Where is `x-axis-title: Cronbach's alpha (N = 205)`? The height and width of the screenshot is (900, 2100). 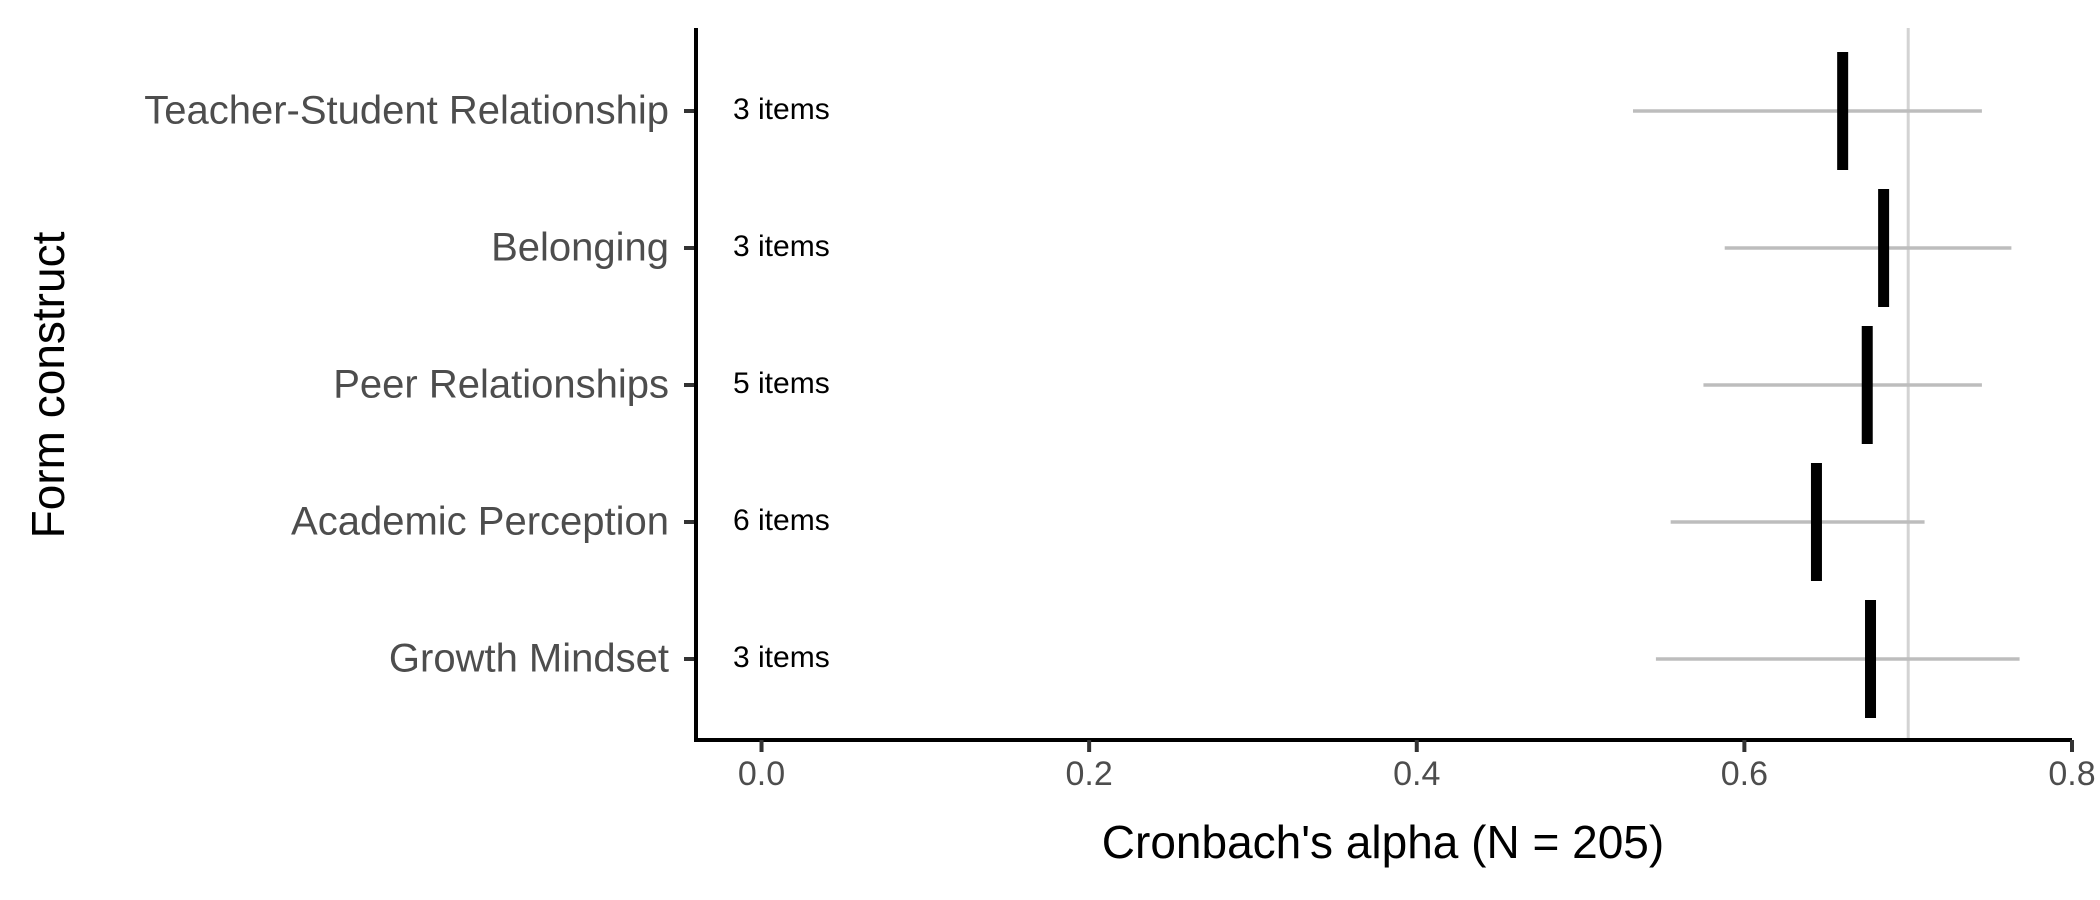
x-axis-title: Cronbach's alpha (N = 205) is located at coordinates (1383, 842).